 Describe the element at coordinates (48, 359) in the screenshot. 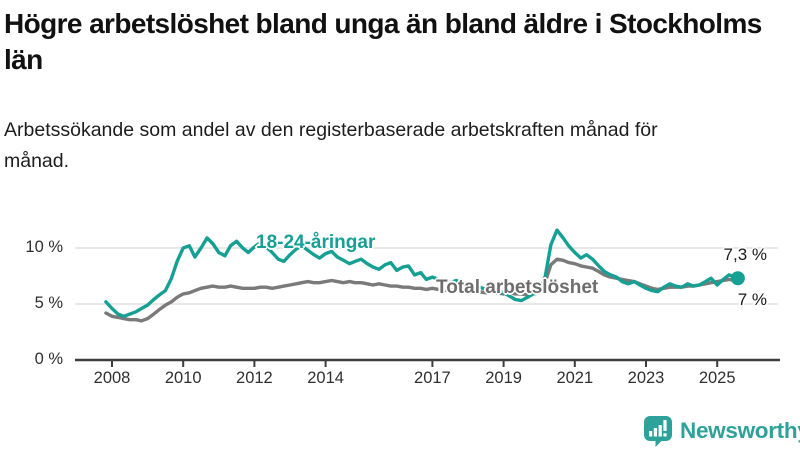

I see `y-axis-tick-label: 0 %` at that location.